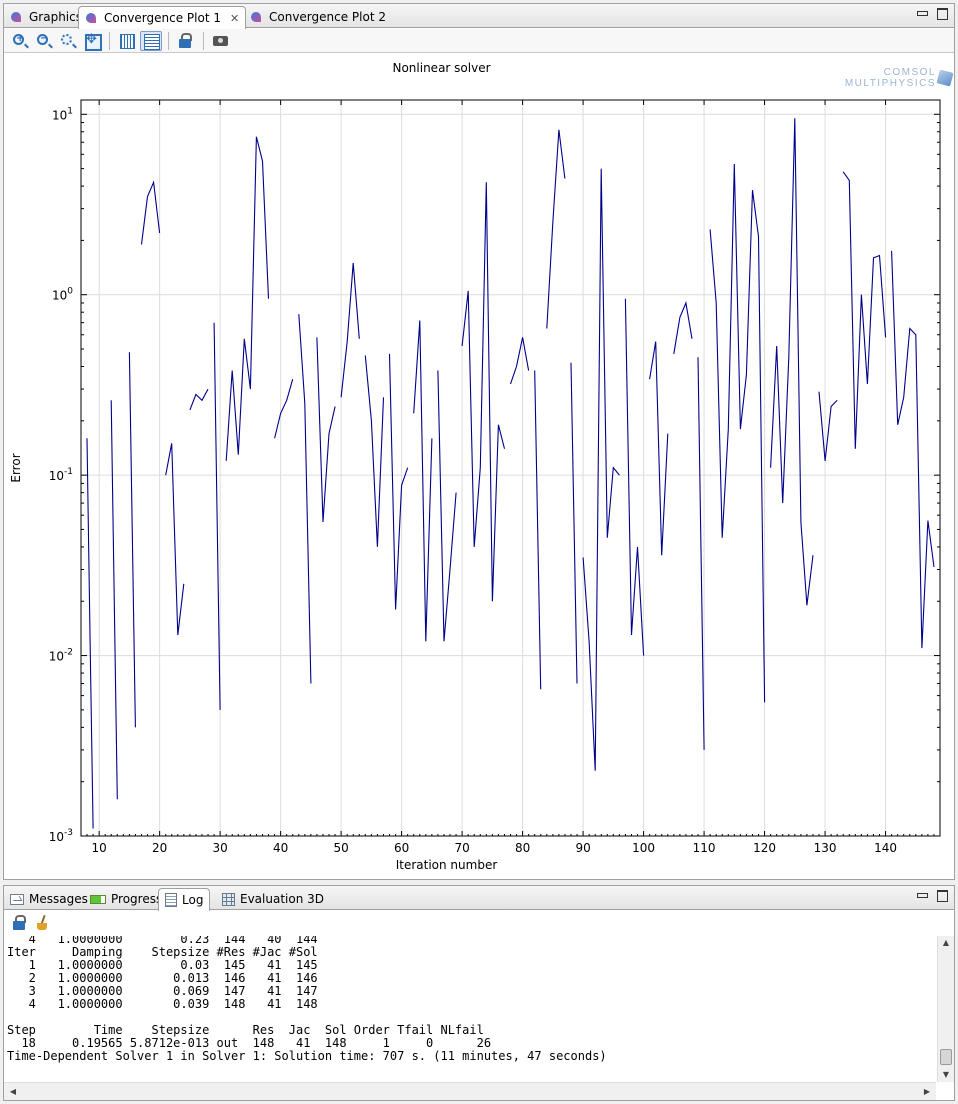 The height and width of the screenshot is (1104, 958). I want to click on x-tick-label: 130, so click(825, 848).